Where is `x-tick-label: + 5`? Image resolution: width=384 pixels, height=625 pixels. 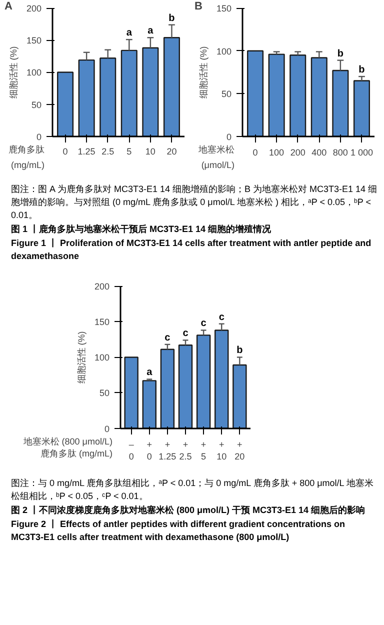 x-tick-label: + 5 is located at coordinates (203, 450).